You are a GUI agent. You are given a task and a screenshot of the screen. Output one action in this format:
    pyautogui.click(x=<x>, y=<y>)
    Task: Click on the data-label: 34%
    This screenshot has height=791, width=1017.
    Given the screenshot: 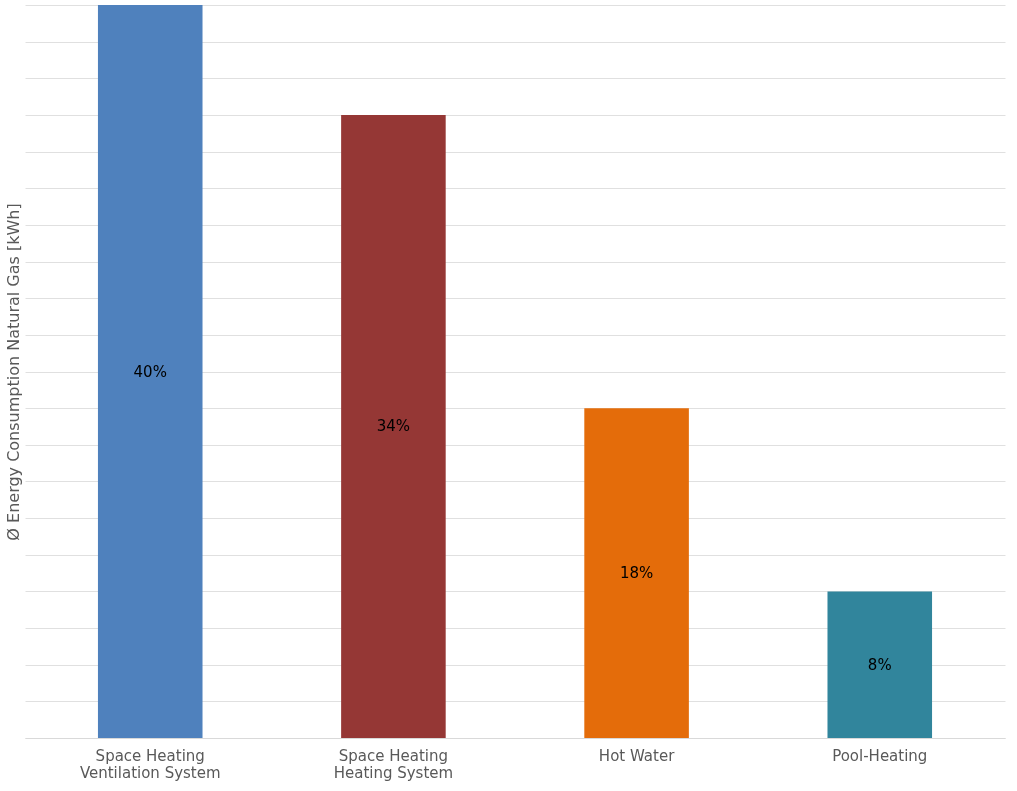 What is the action you would take?
    pyautogui.click(x=393, y=426)
    